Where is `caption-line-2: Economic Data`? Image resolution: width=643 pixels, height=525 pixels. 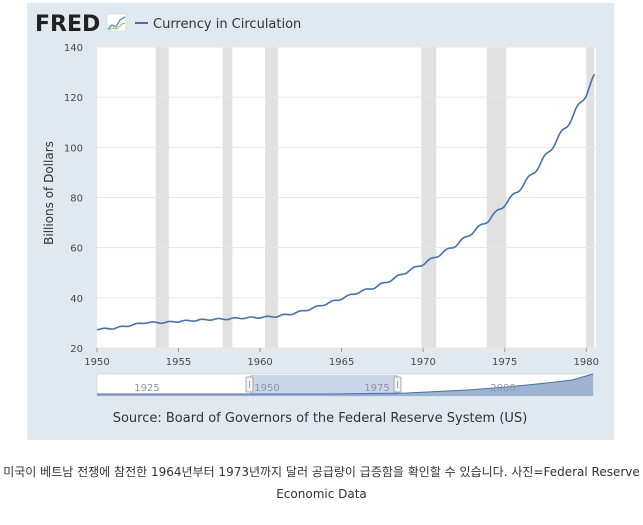
caption-line-2: Economic Data is located at coordinates (321, 494).